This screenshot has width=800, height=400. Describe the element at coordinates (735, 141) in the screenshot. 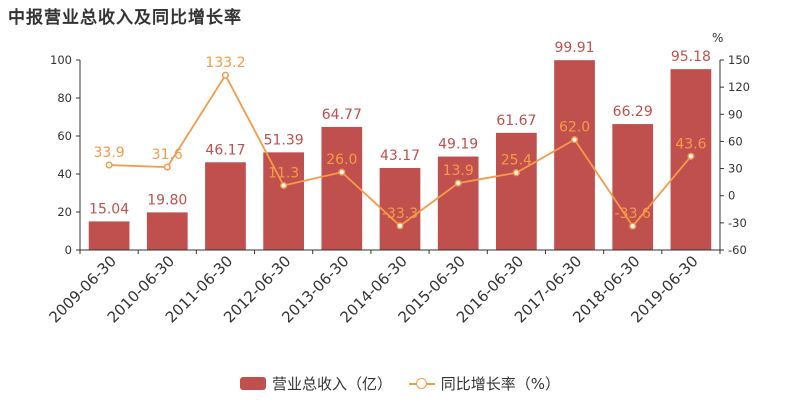

I see `right-tick-label: 60` at that location.